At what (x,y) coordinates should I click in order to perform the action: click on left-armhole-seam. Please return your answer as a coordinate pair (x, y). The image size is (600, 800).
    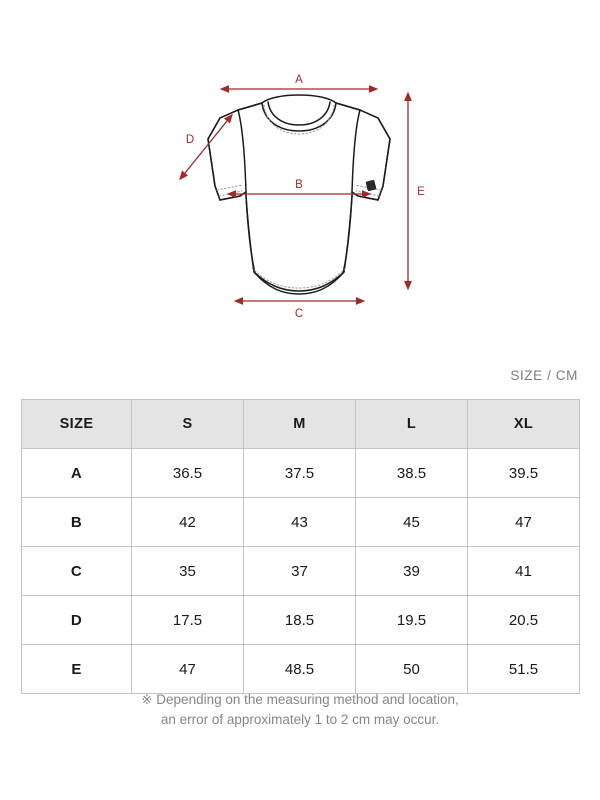
    Looking at the image, I should click on (242, 151).